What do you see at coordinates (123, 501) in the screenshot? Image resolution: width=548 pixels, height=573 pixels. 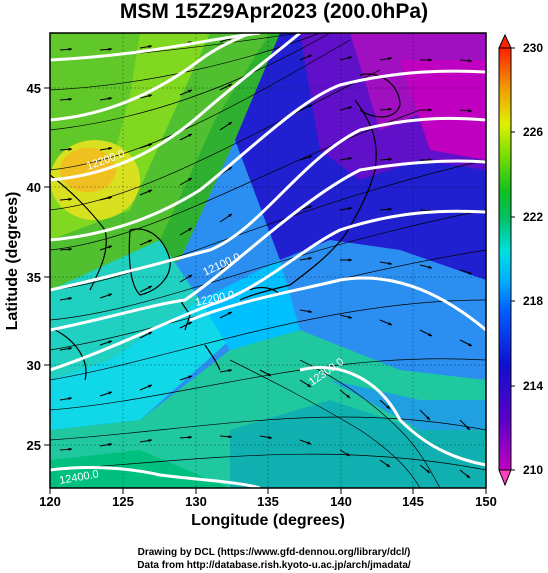 I see `x-tick-label: 125` at bounding box center [123, 501].